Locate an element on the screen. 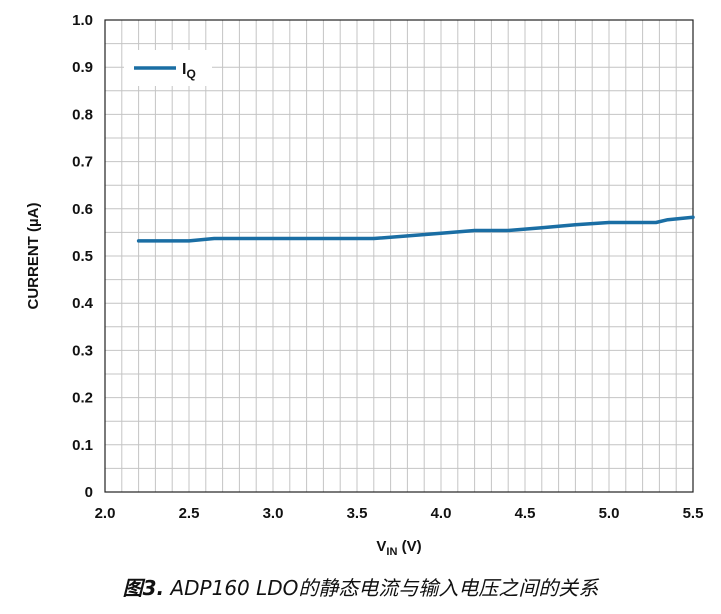 Image resolution: width=721 pixels, height=614 pixels. x-tick-label: 3.5 is located at coordinates (357, 513).